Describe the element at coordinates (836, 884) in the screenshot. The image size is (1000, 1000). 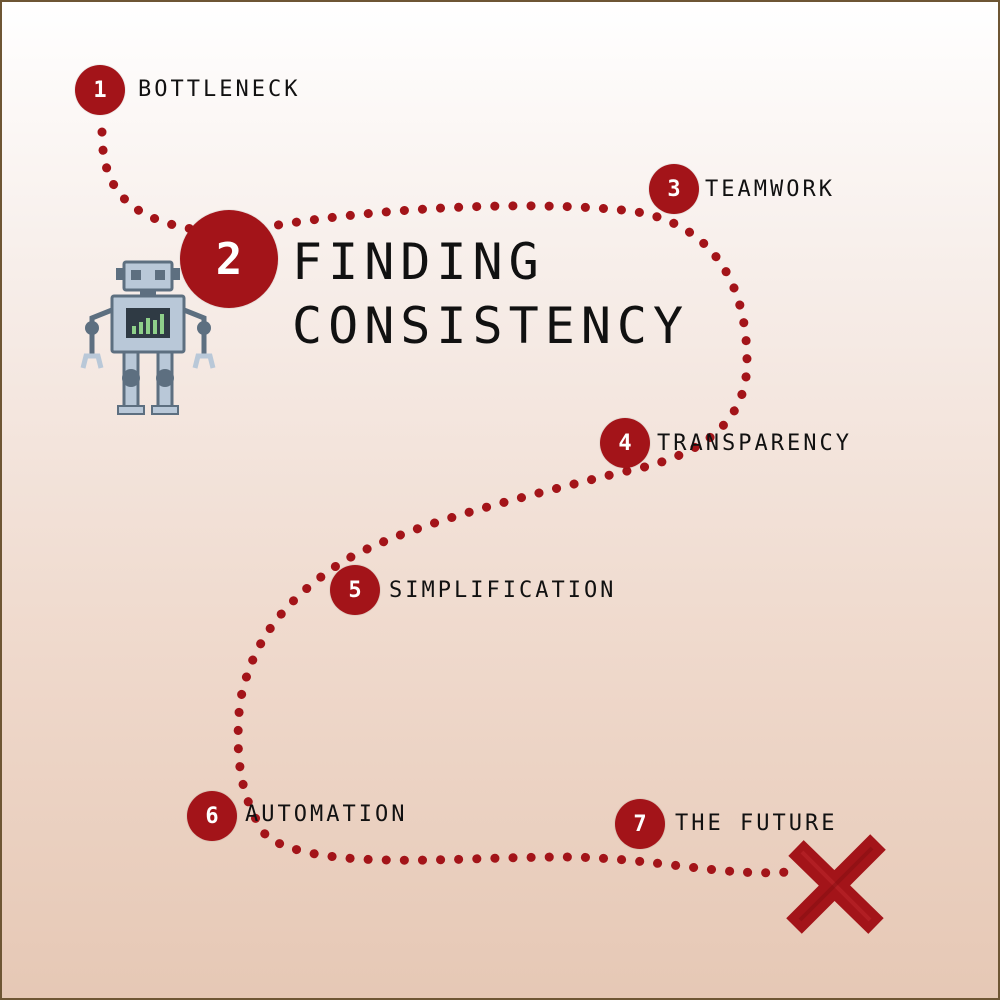
I see `x-mark-icon` at that location.